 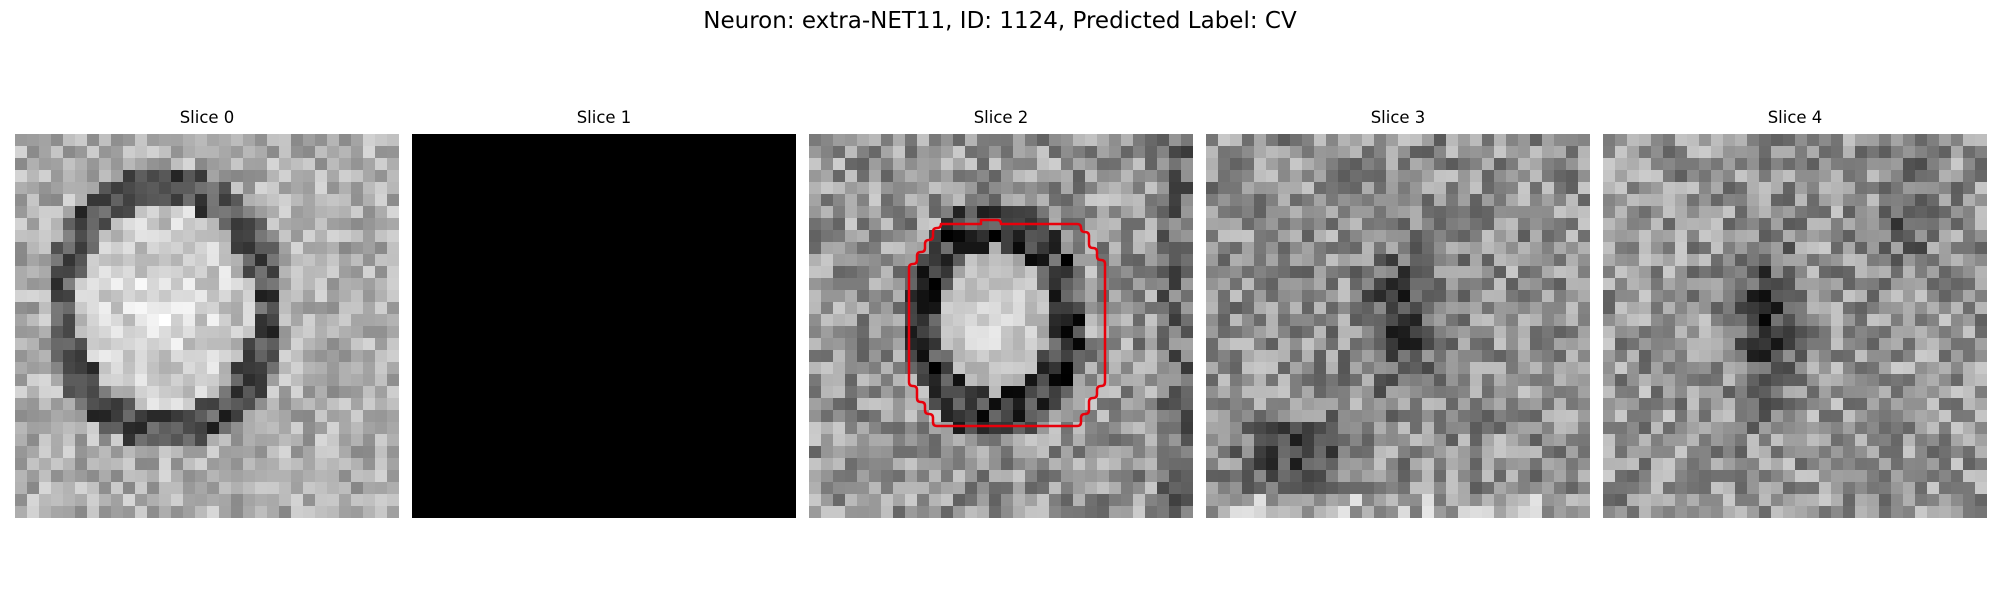 I want to click on slice-2-image, so click(x=1001, y=326).